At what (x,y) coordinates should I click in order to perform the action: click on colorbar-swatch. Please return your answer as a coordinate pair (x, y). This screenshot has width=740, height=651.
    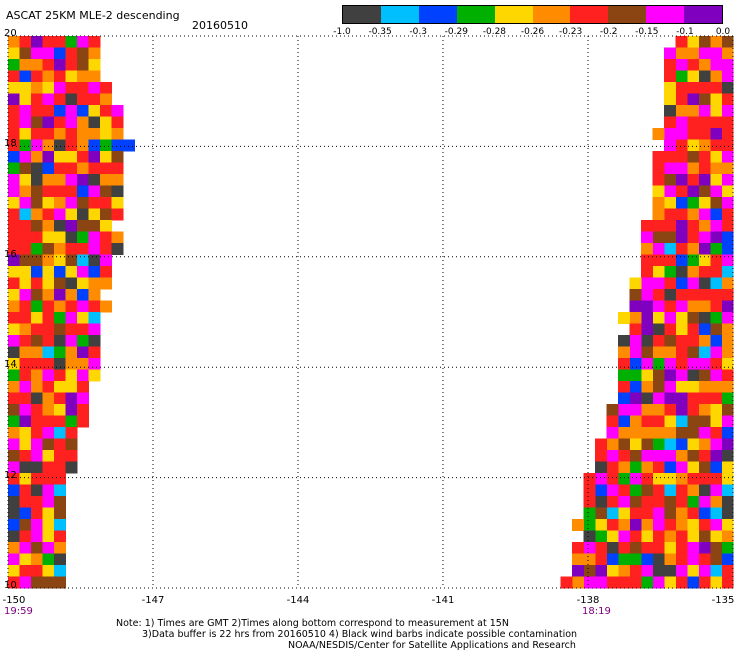
    Looking at the image, I should click on (627, 14).